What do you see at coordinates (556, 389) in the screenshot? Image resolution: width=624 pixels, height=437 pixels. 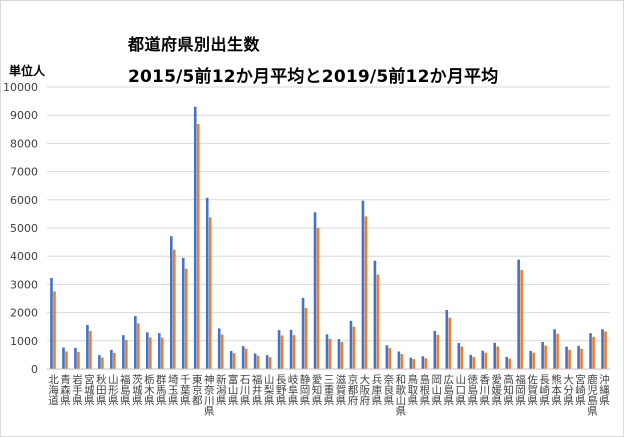 I see `x-tick-label: 熊本県` at bounding box center [556, 389].